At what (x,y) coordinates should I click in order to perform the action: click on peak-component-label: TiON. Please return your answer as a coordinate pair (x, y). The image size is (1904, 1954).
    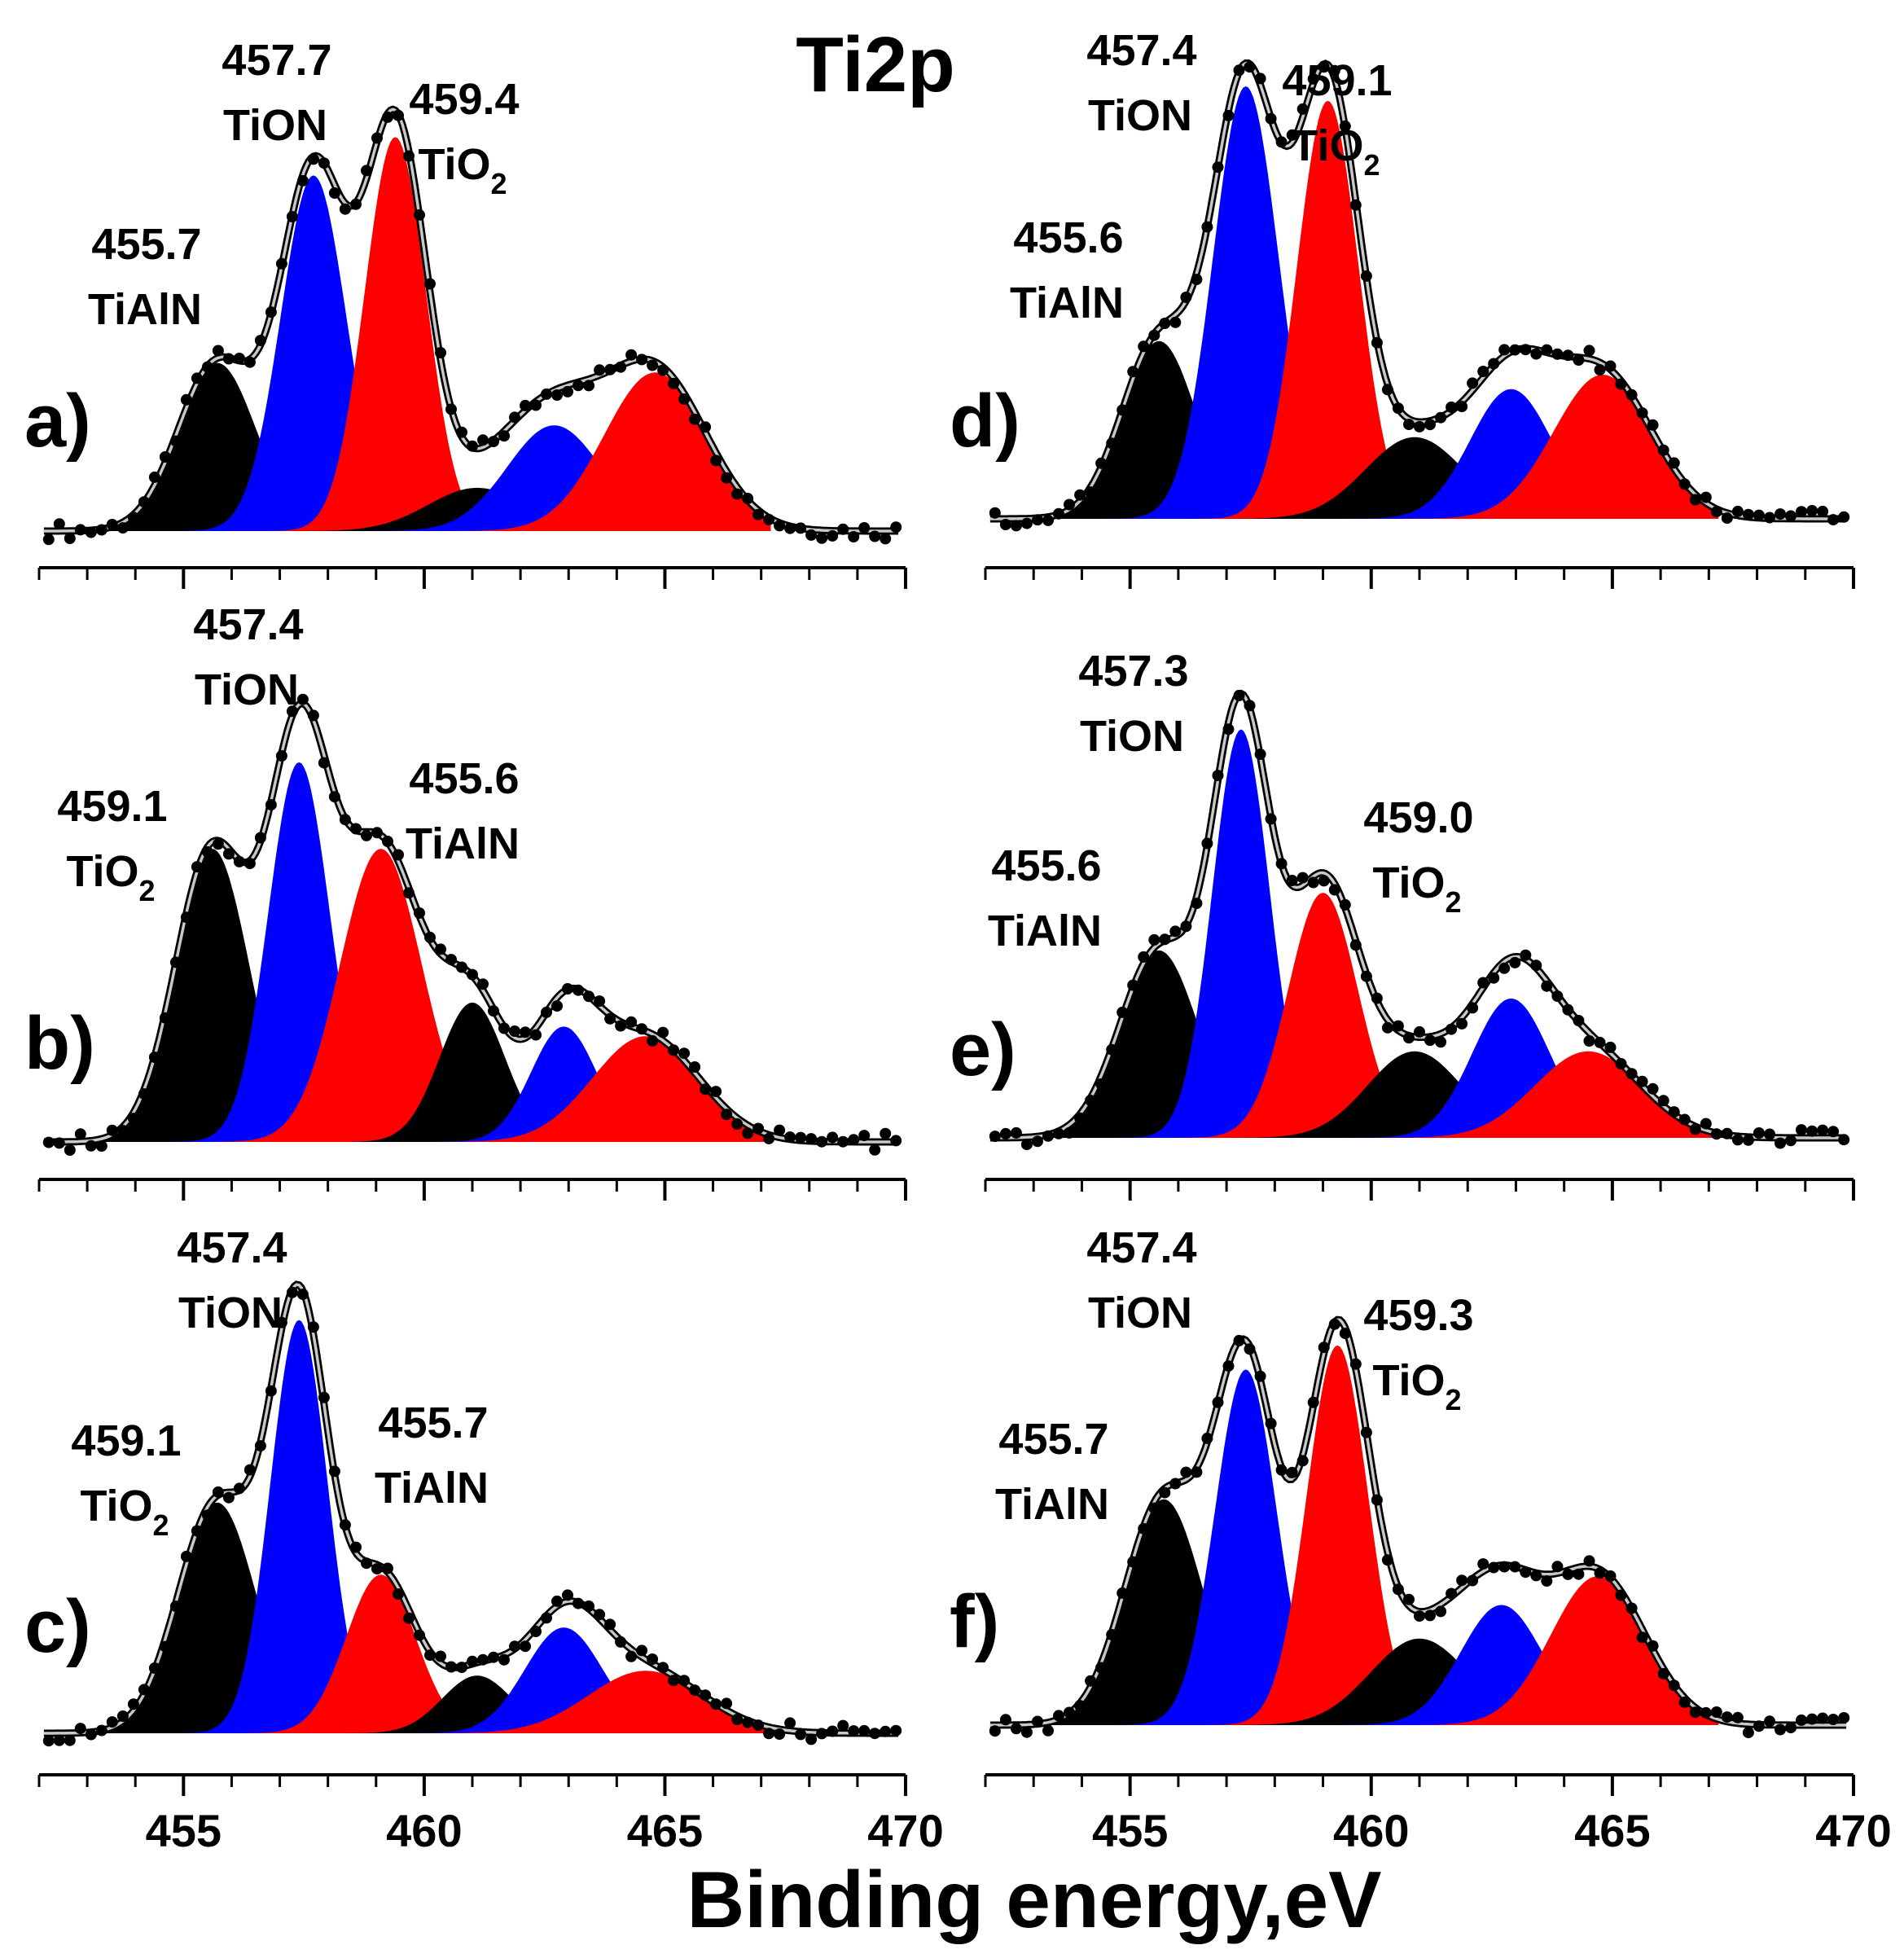
    Looking at the image, I should click on (275, 125).